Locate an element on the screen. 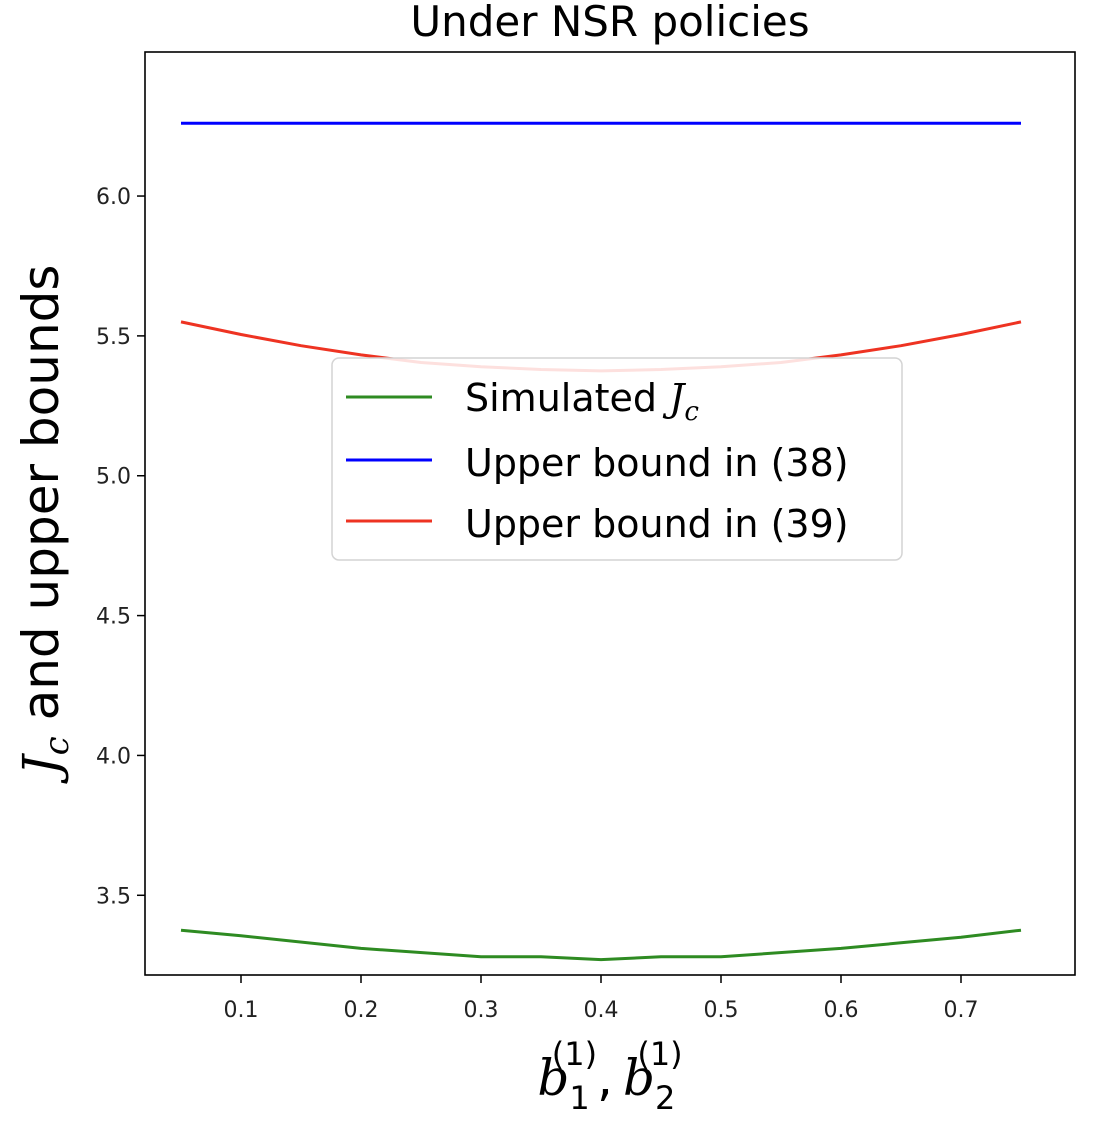 The image size is (1102, 1124). y-tick-label: 4.5 is located at coordinates (113, 617).